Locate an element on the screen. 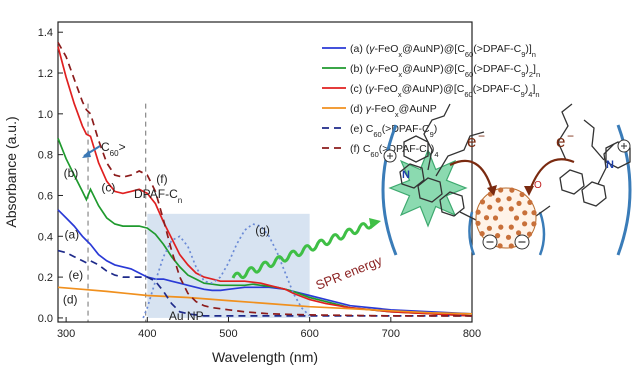 Image resolution: width=644 pixels, height=371 pixels. x-tick-label: 700 is located at coordinates (391, 334).